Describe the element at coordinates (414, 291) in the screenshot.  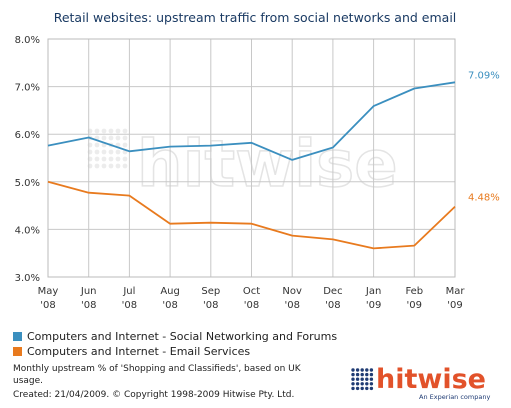
I see `x-tick-label-month: Feb` at that location.